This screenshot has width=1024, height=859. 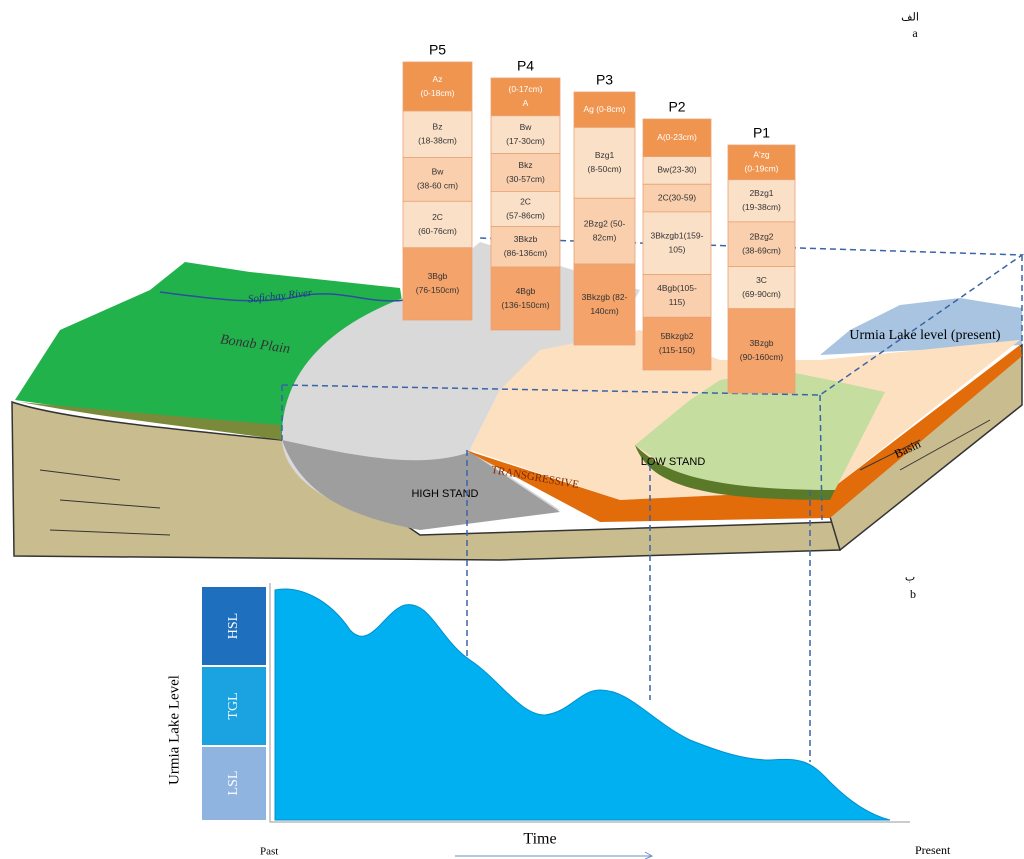 I want to click on horizon-label: 3Bkzgb (82-, so click(x=605, y=297).